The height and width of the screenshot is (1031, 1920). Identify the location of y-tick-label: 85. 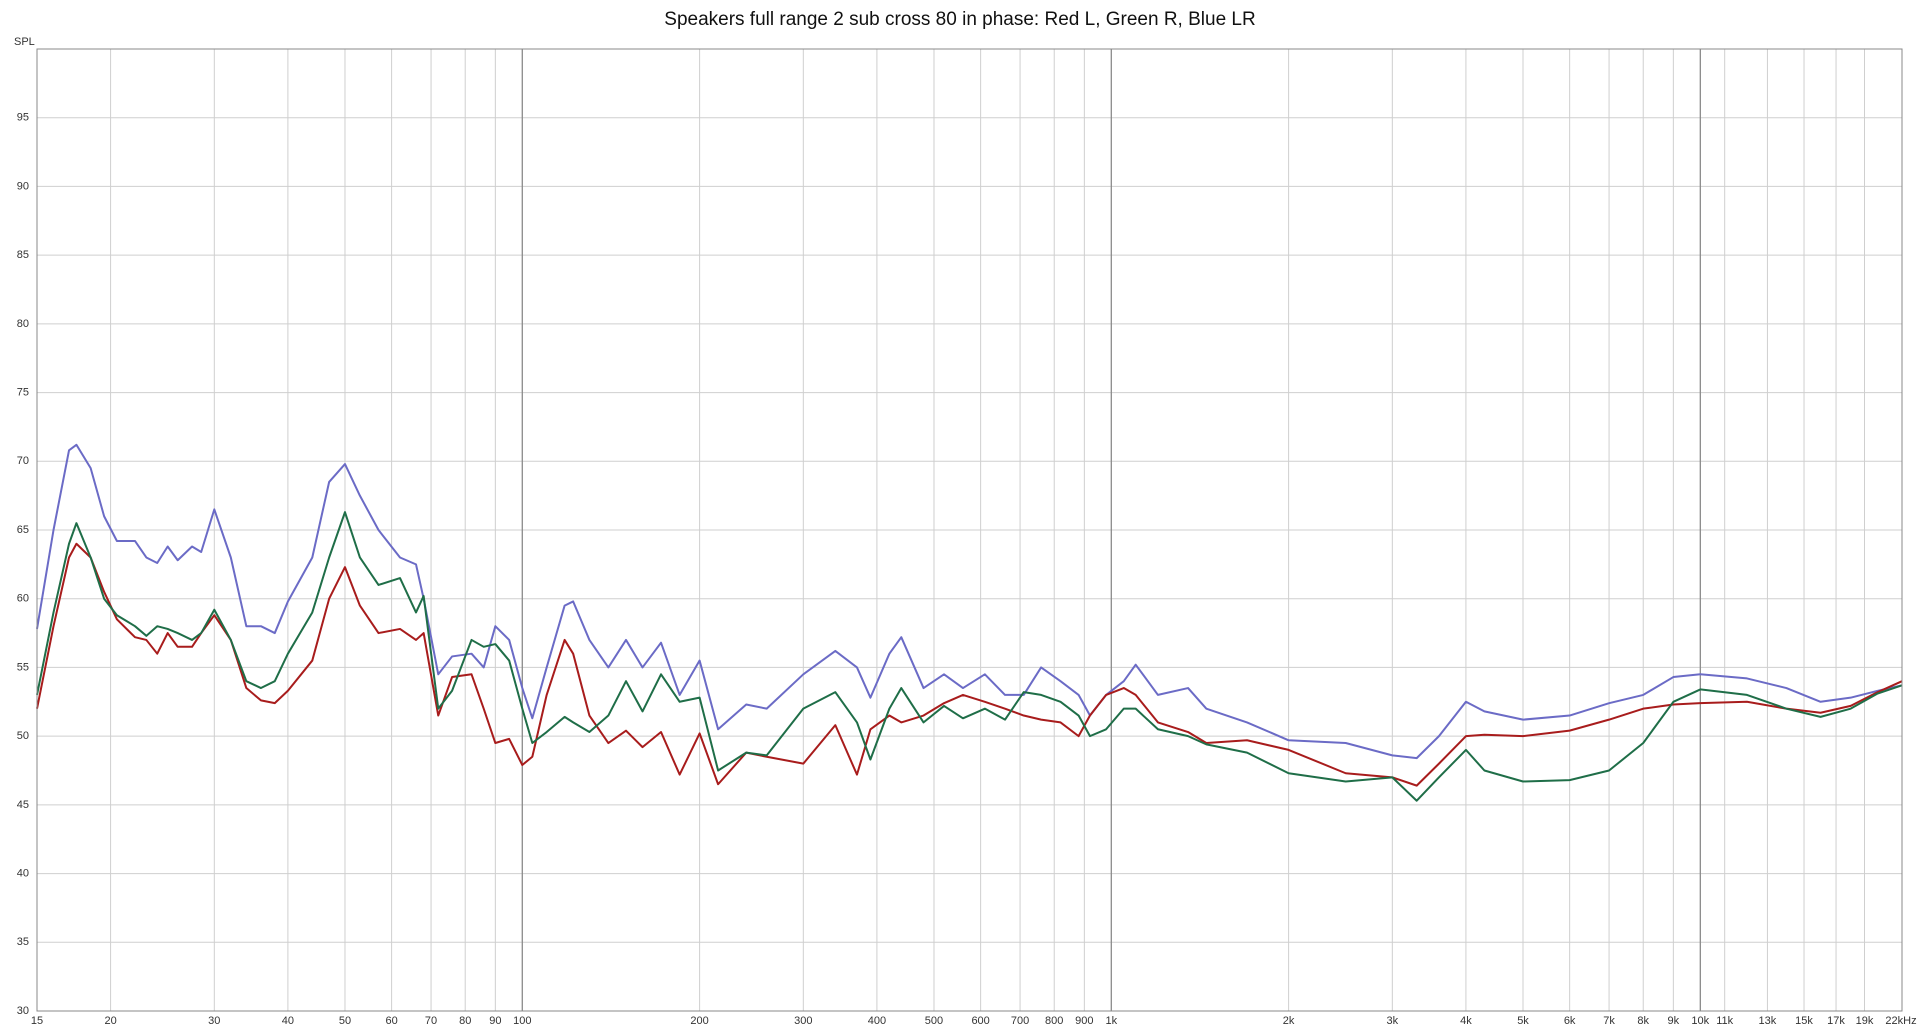
(23, 255).